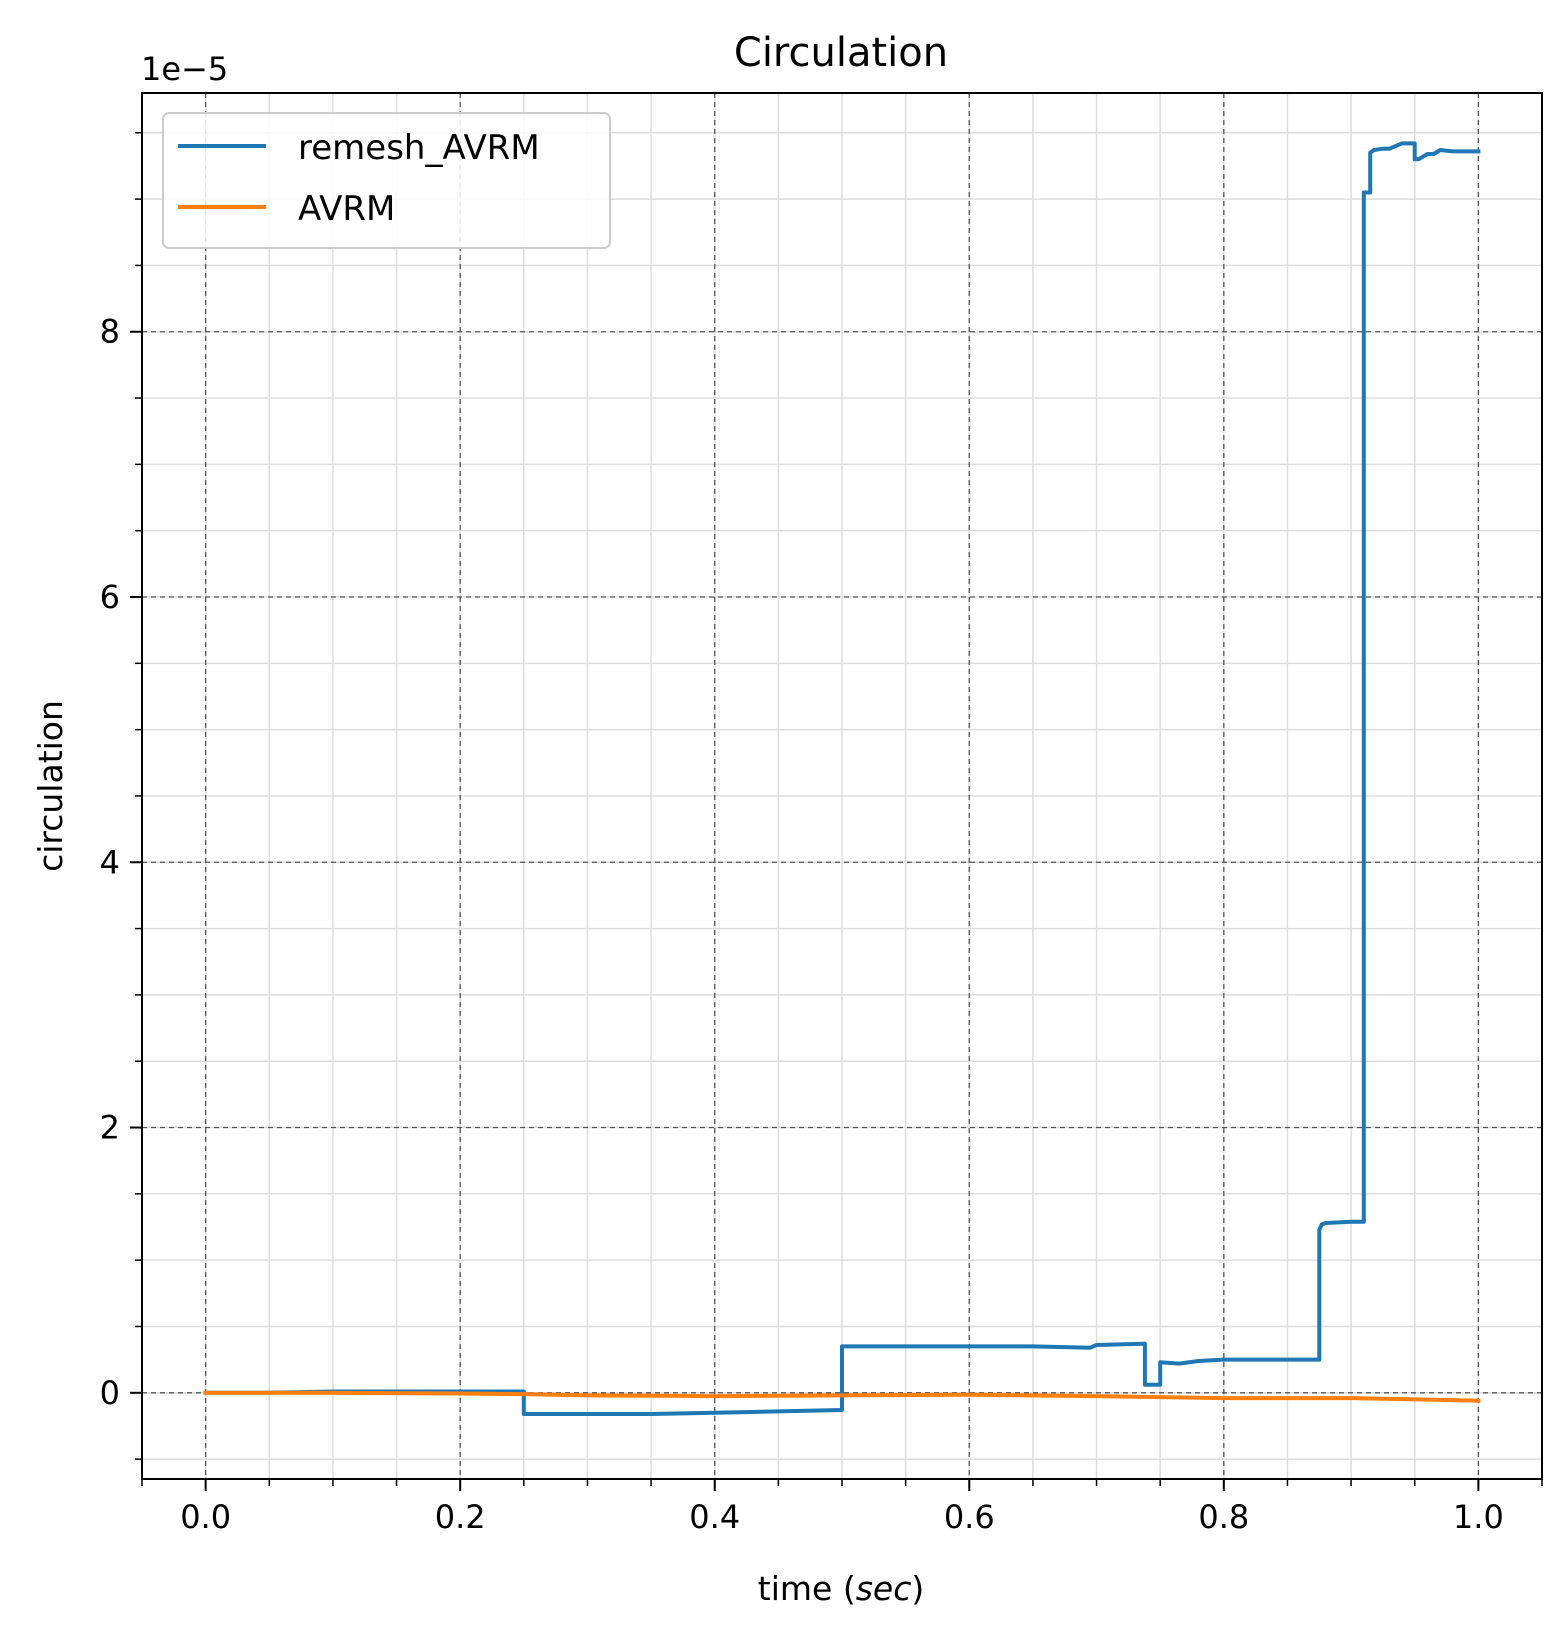 The image size is (1567, 1634). Describe the element at coordinates (50, 786) in the screenshot. I see `y-axis-label: circulation` at that location.